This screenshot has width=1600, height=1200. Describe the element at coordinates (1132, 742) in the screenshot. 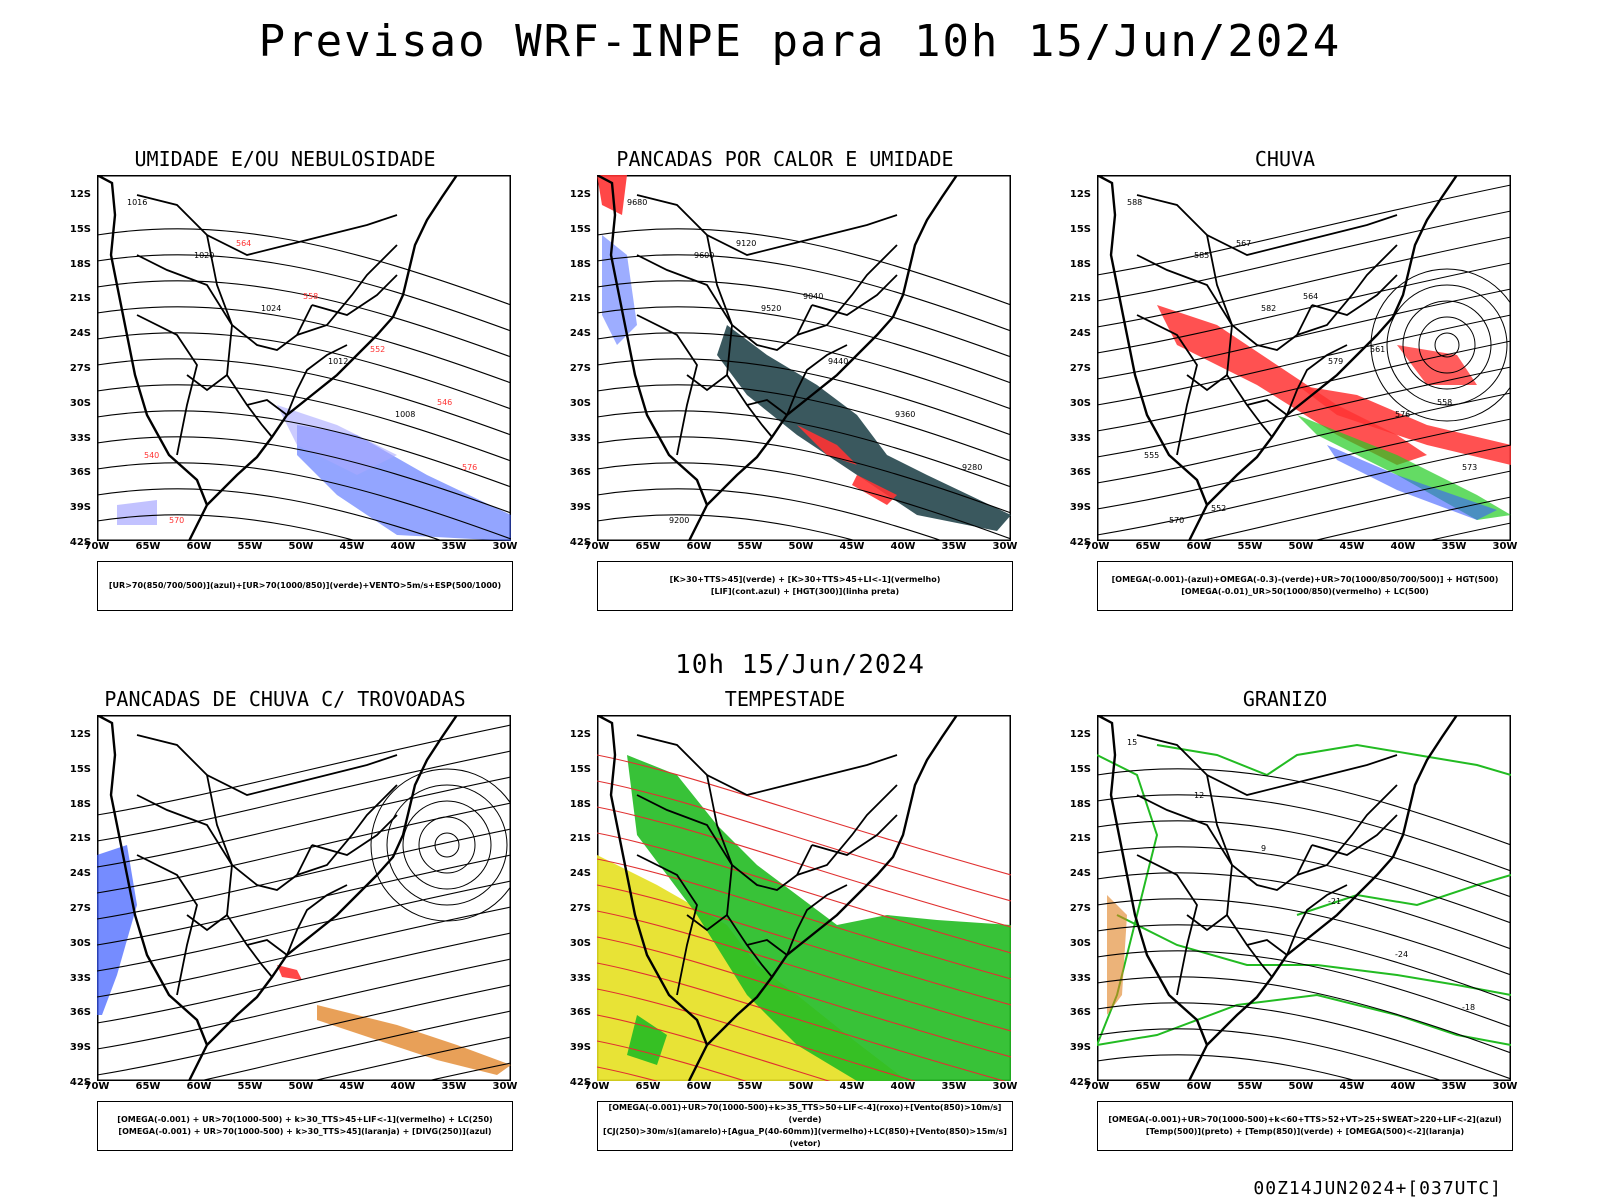

I see `contour-label: 15` at that location.